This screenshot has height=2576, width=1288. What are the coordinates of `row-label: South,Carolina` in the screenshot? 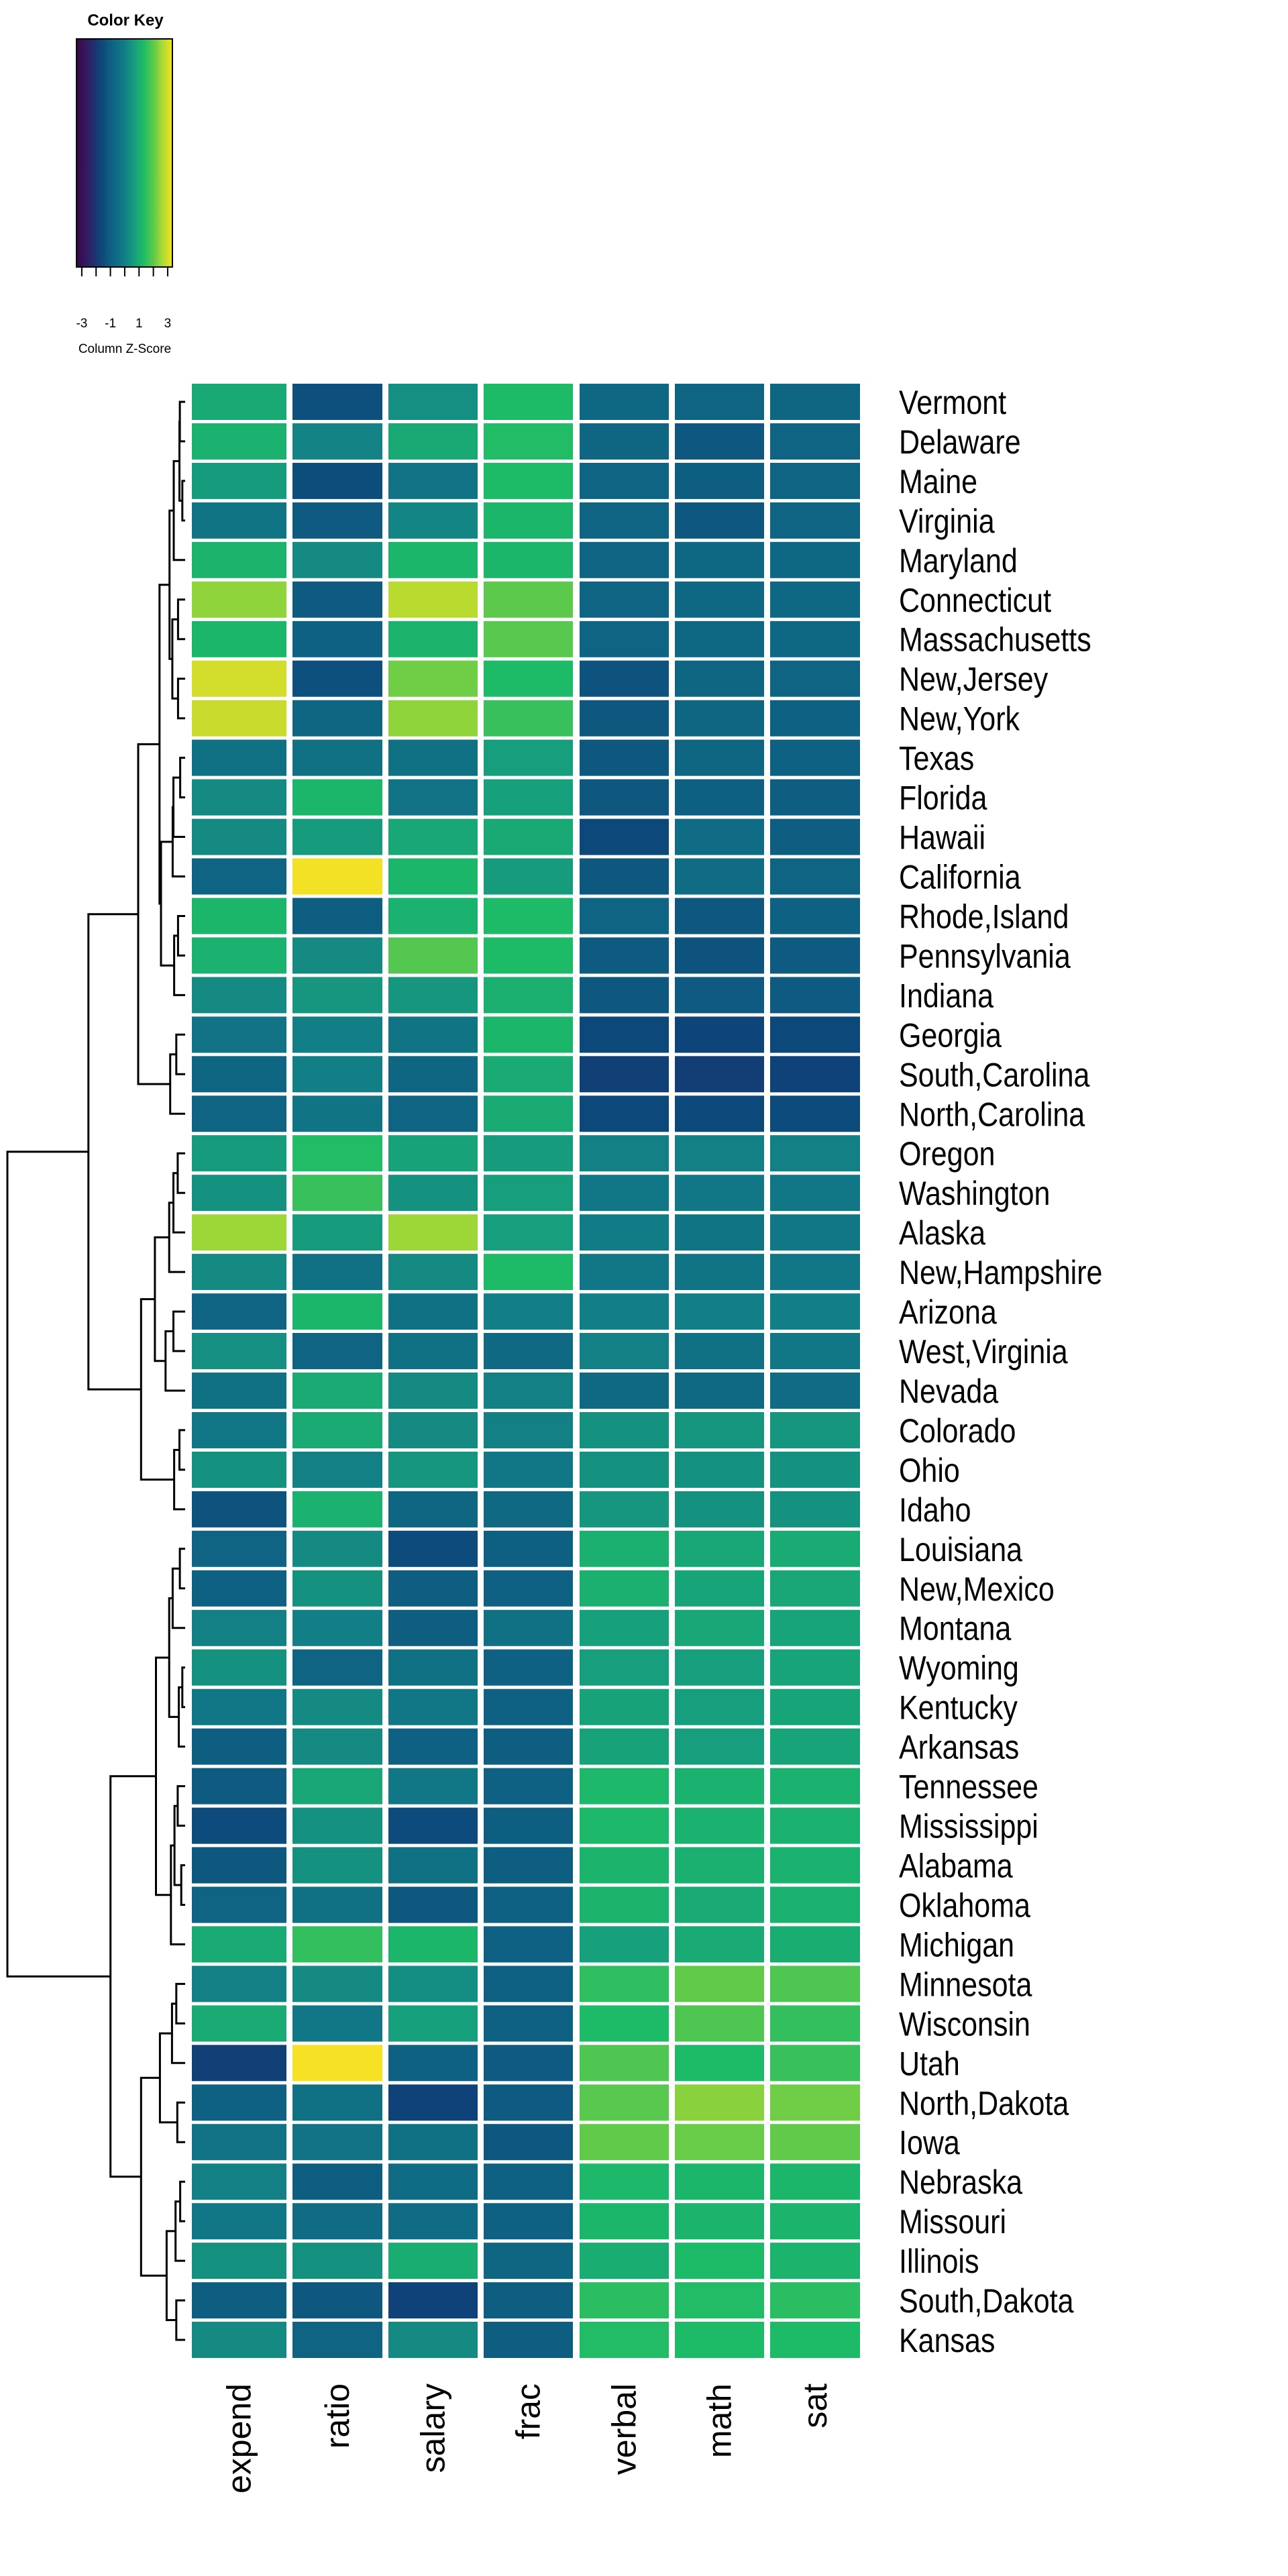 It's located at (994, 1074).